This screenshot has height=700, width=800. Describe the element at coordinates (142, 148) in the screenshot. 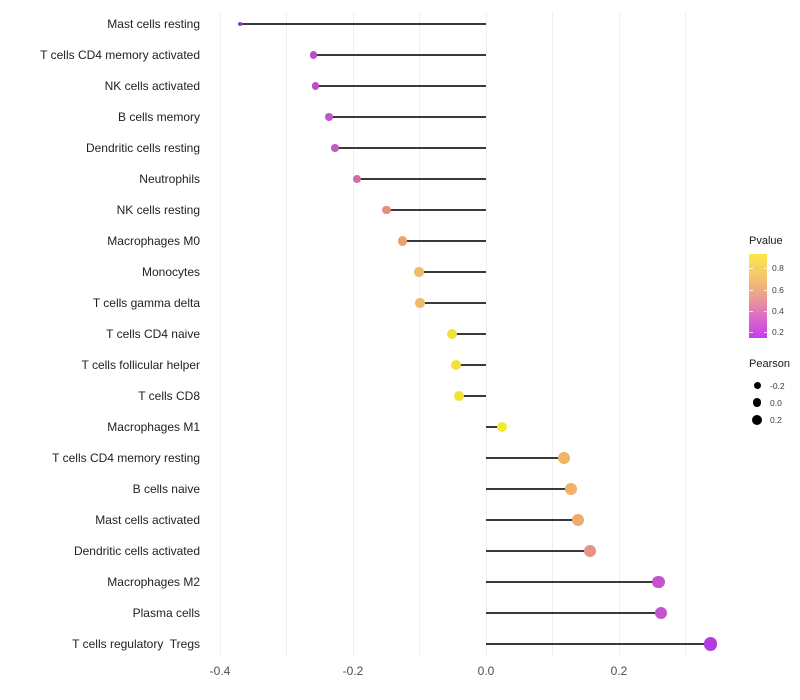

I see `category-label: Dendritic cells resting` at that location.